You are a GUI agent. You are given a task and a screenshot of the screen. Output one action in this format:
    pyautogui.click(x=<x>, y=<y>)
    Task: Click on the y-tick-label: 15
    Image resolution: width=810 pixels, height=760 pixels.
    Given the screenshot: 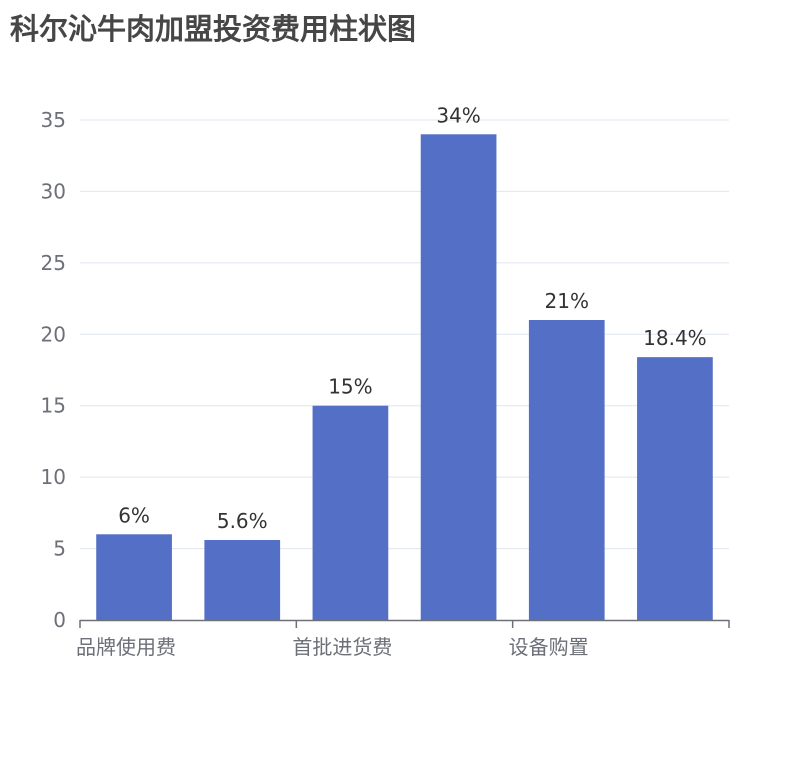 What is the action you would take?
    pyautogui.click(x=53, y=406)
    